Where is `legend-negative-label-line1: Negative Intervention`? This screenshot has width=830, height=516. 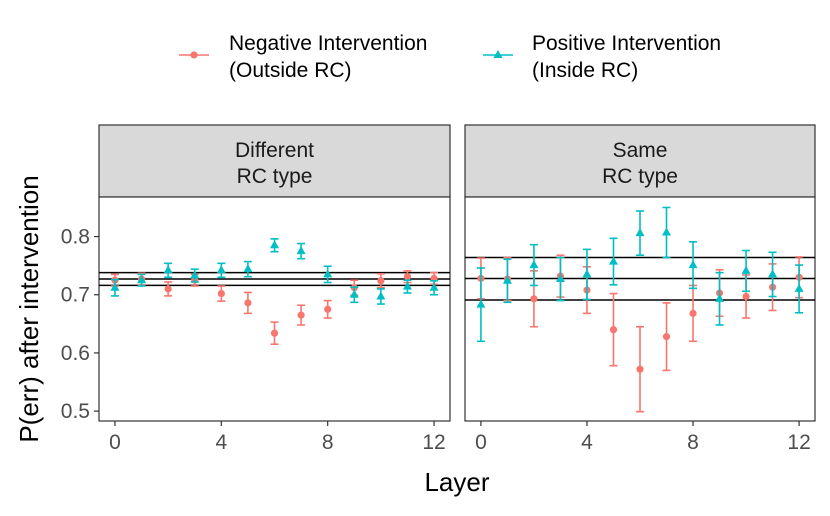
legend-negative-label-line1: Negative Intervention is located at coordinates (328, 43).